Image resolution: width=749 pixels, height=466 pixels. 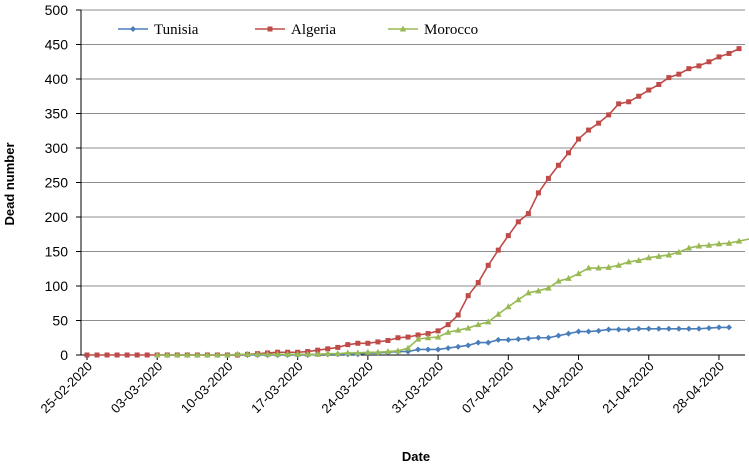 I want to click on series-line-tunisia, so click(x=443, y=341).